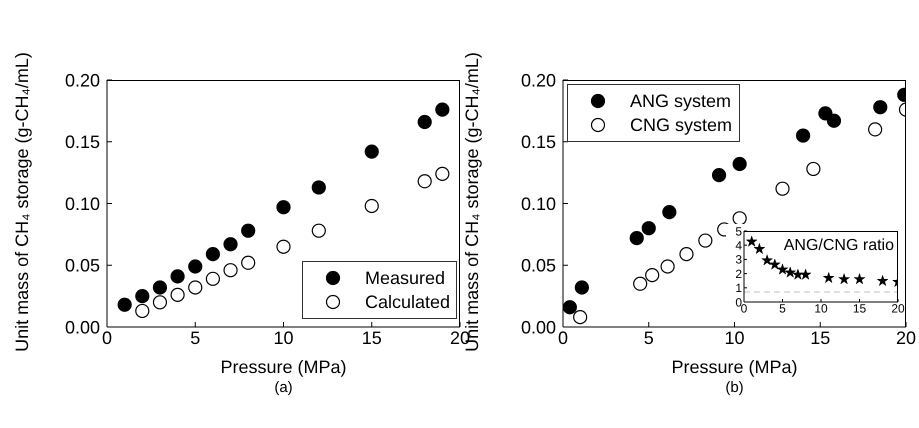 Image resolution: width=919 pixels, height=428 pixels. I want to click on y-tick-label: 3, so click(738, 259).